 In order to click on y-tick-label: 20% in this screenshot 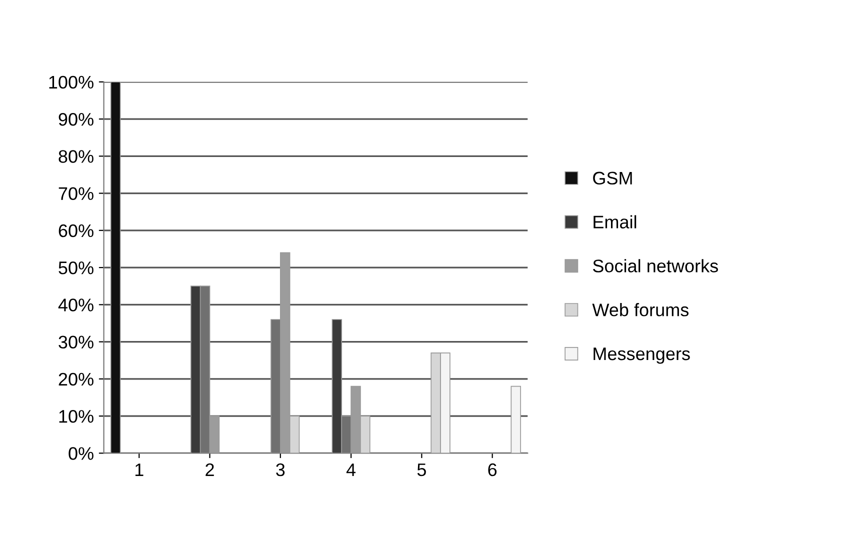, I will do `click(76, 379)`.